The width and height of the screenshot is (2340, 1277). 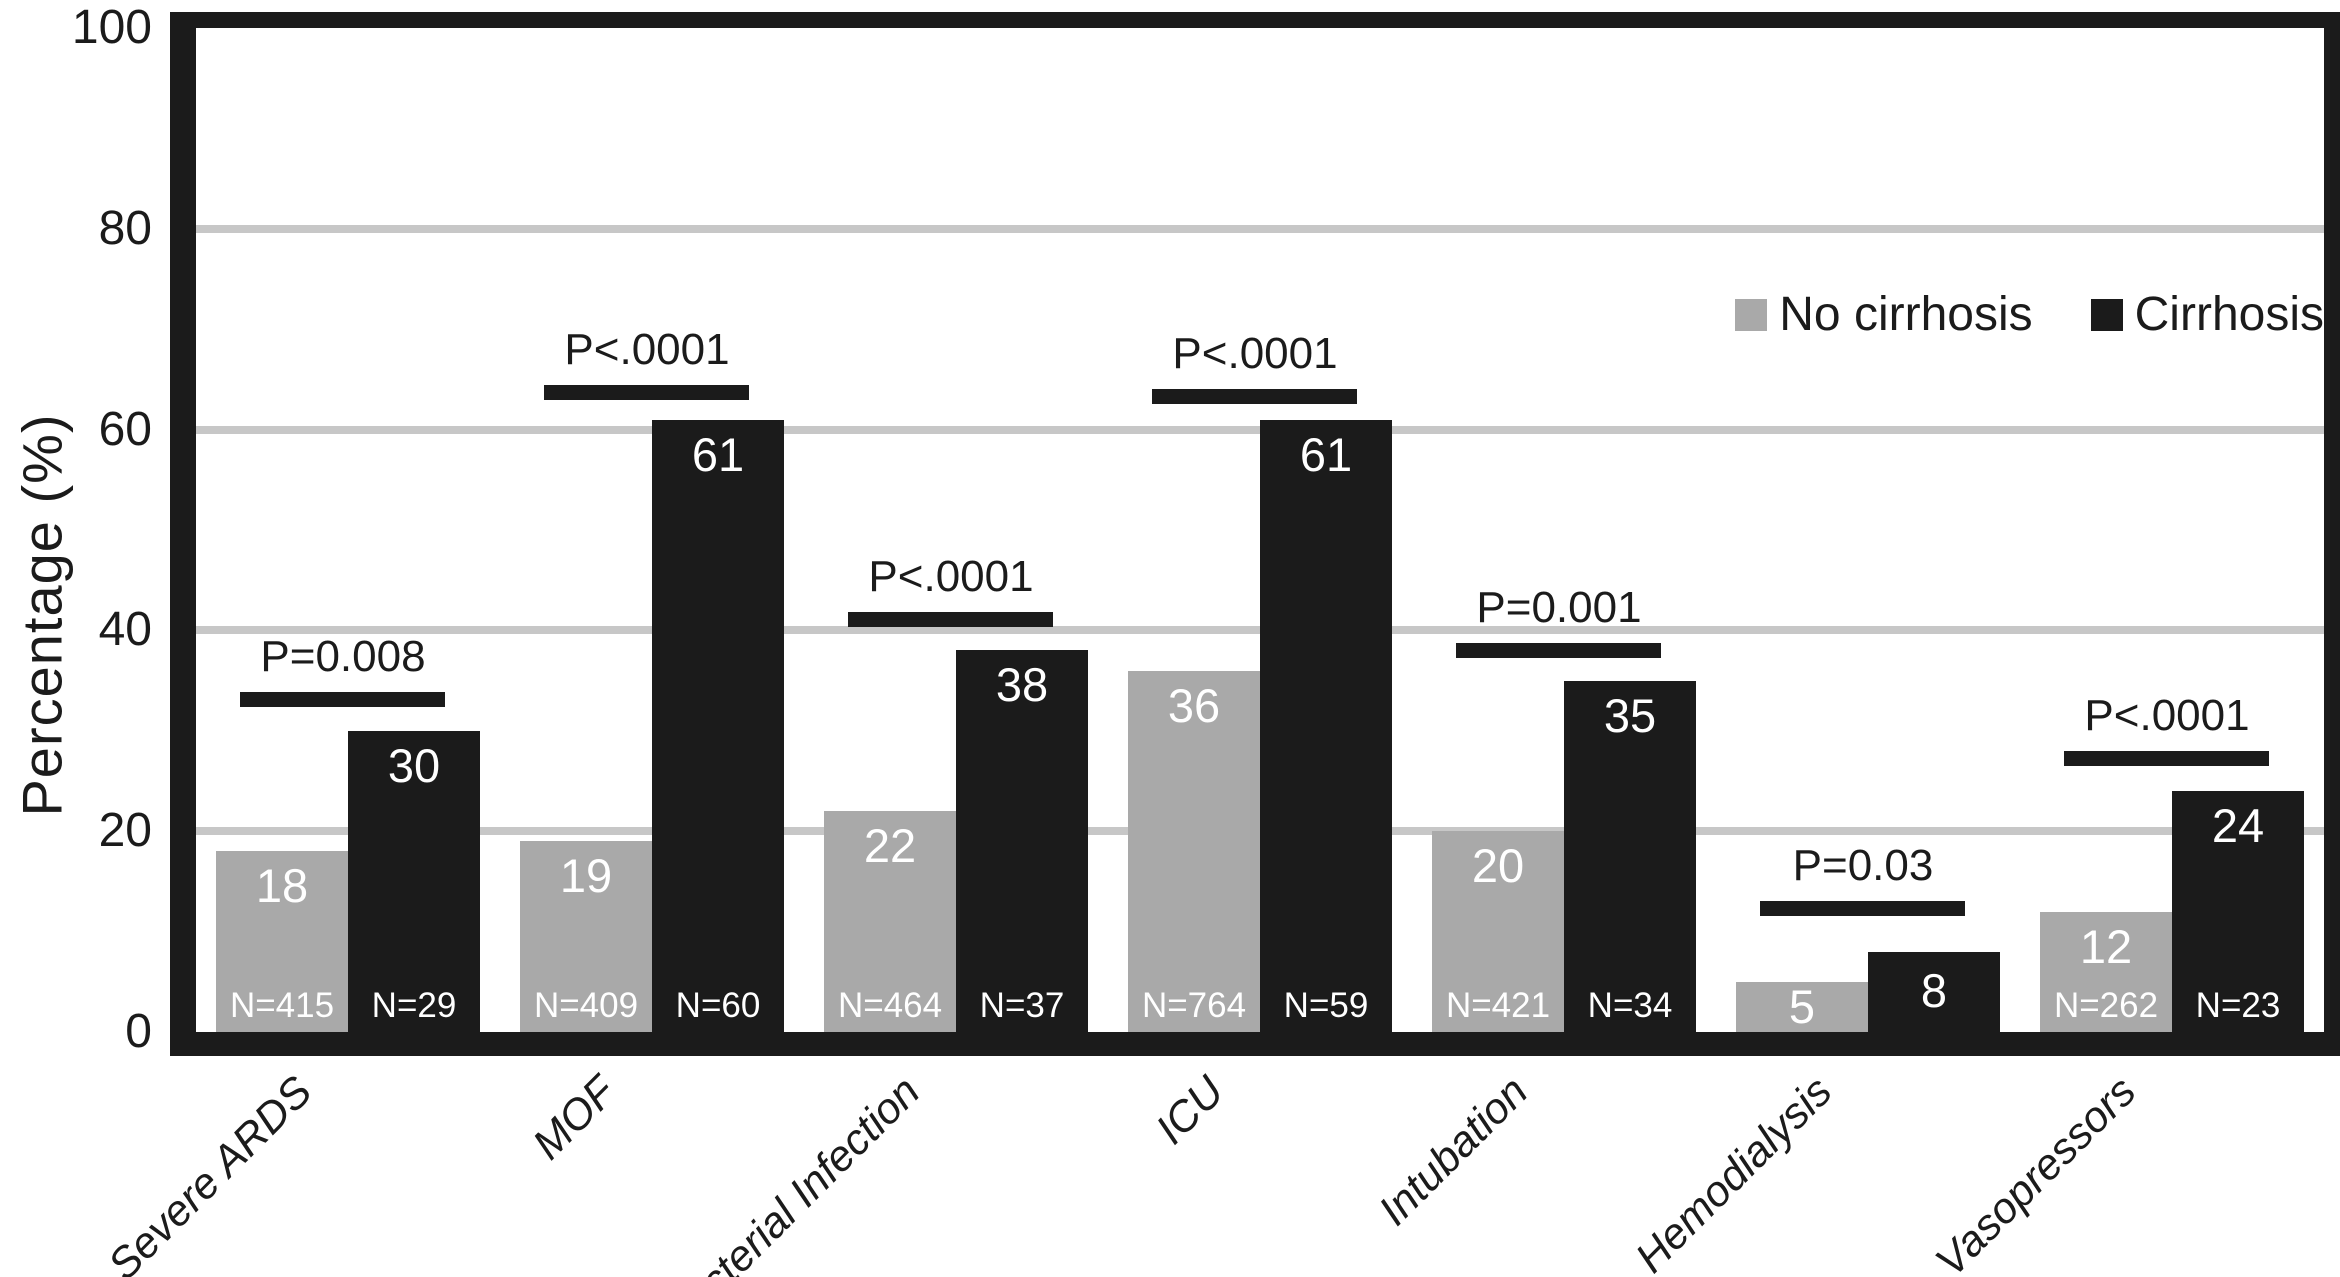 I want to click on bar-value-label: 12, so click(x=2106, y=946).